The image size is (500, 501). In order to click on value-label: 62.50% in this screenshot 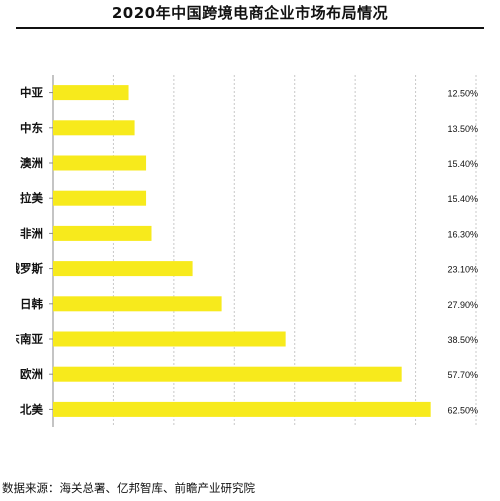, I will do `click(462, 410)`.